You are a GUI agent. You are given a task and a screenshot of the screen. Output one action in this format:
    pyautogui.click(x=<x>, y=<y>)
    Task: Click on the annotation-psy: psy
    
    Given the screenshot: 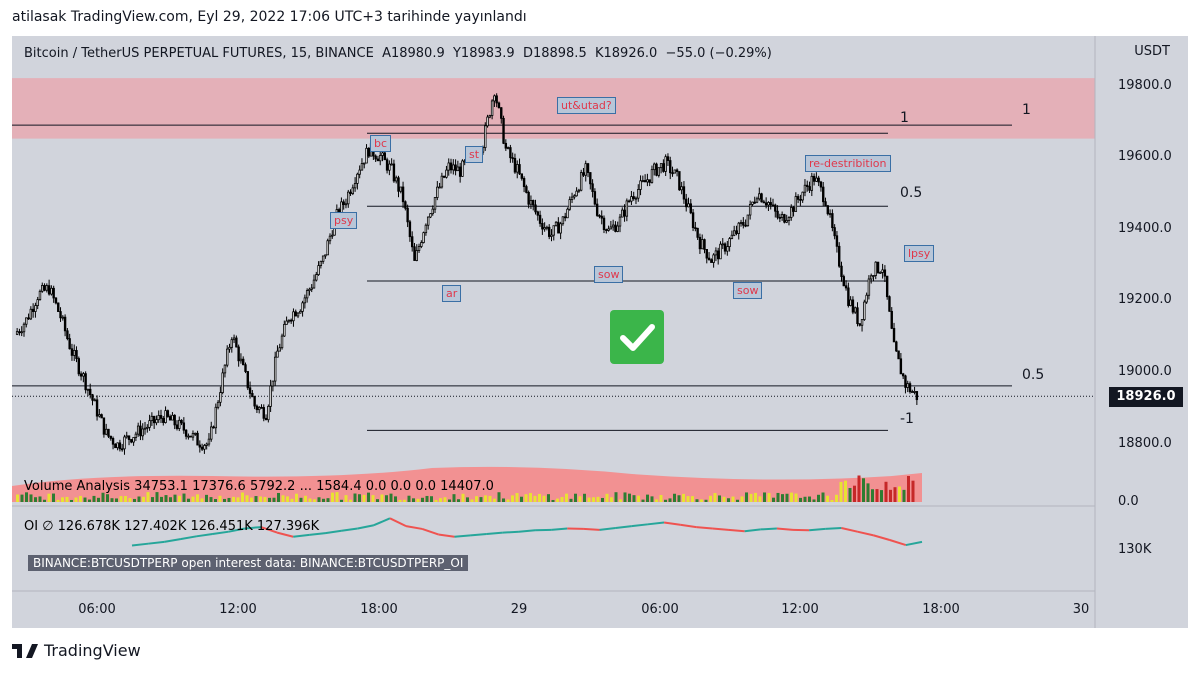 What is the action you would take?
    pyautogui.click(x=344, y=220)
    